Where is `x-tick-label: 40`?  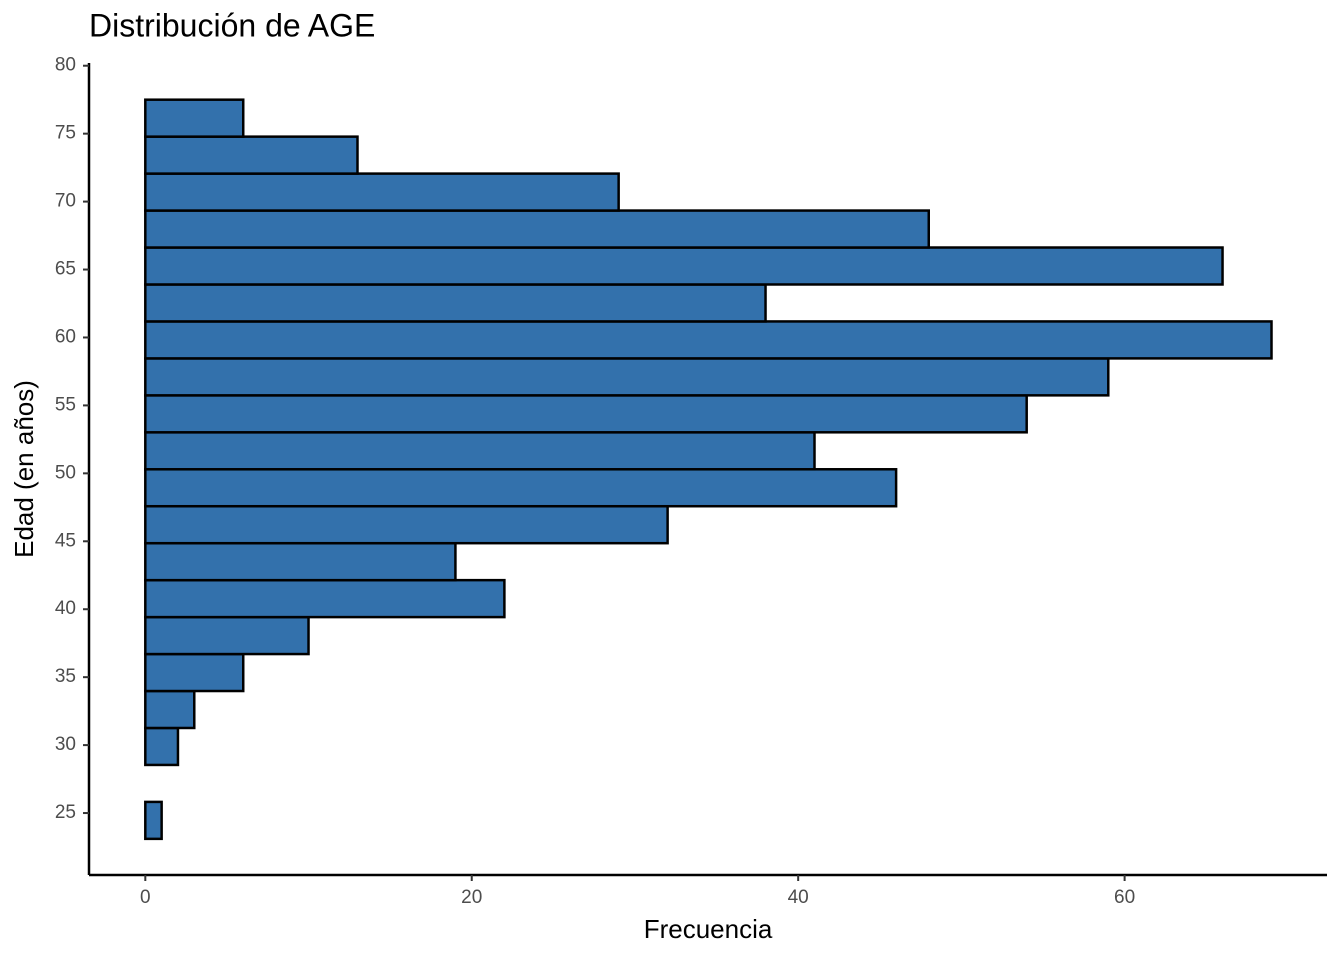 x-tick-label: 40 is located at coordinates (798, 897).